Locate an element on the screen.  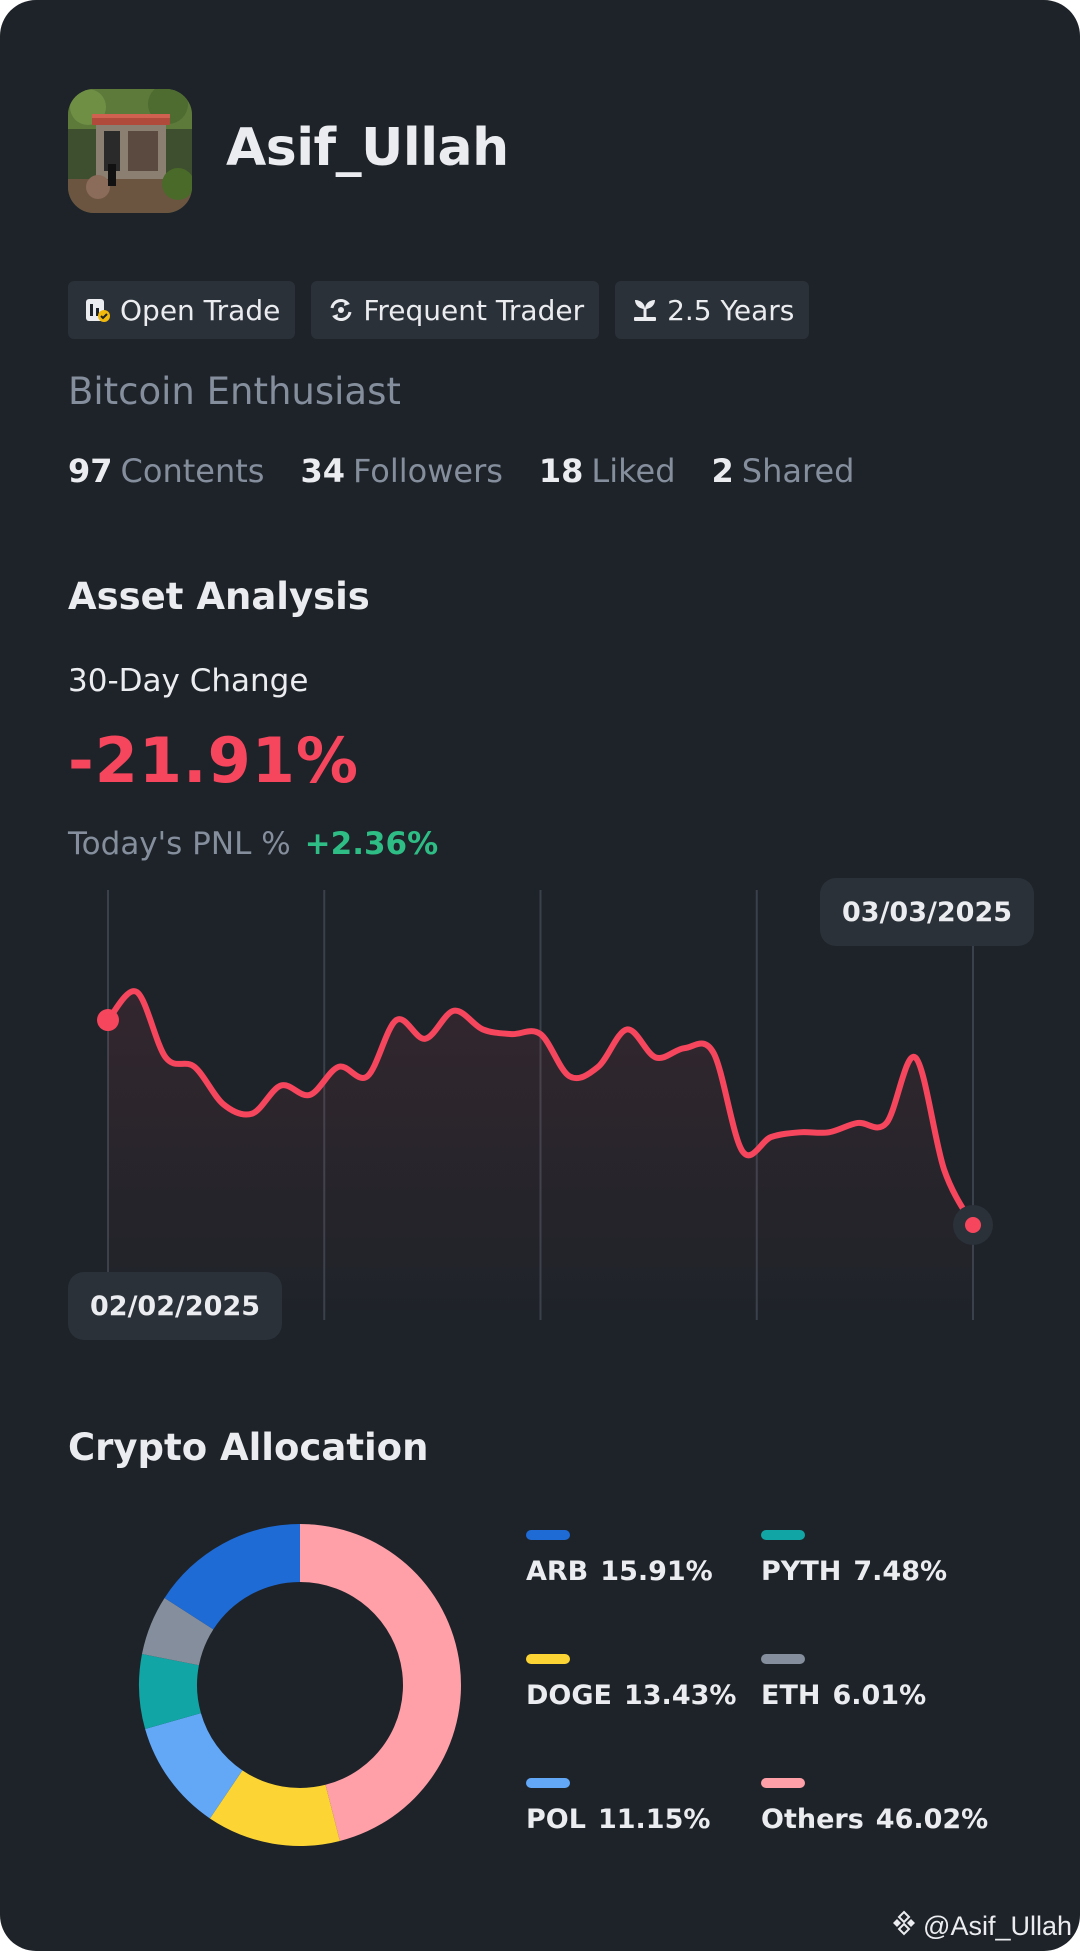
tag-label: 2.5 Years is located at coordinates (731, 310).